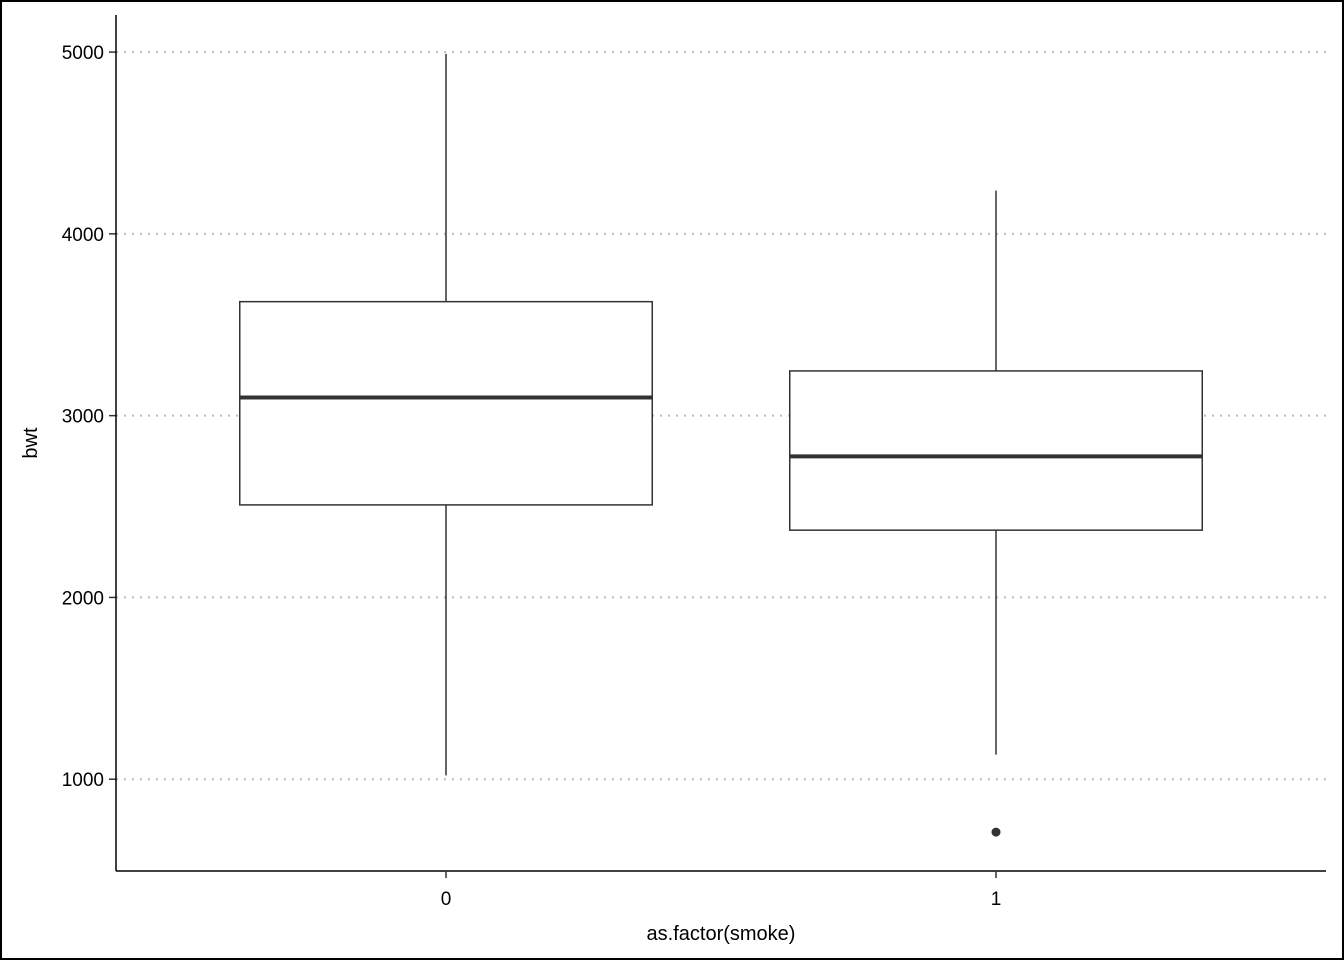 Image resolution: width=1344 pixels, height=960 pixels. What do you see at coordinates (721, 934) in the screenshot?
I see `x-axis-title: as.factor(smoke)` at bounding box center [721, 934].